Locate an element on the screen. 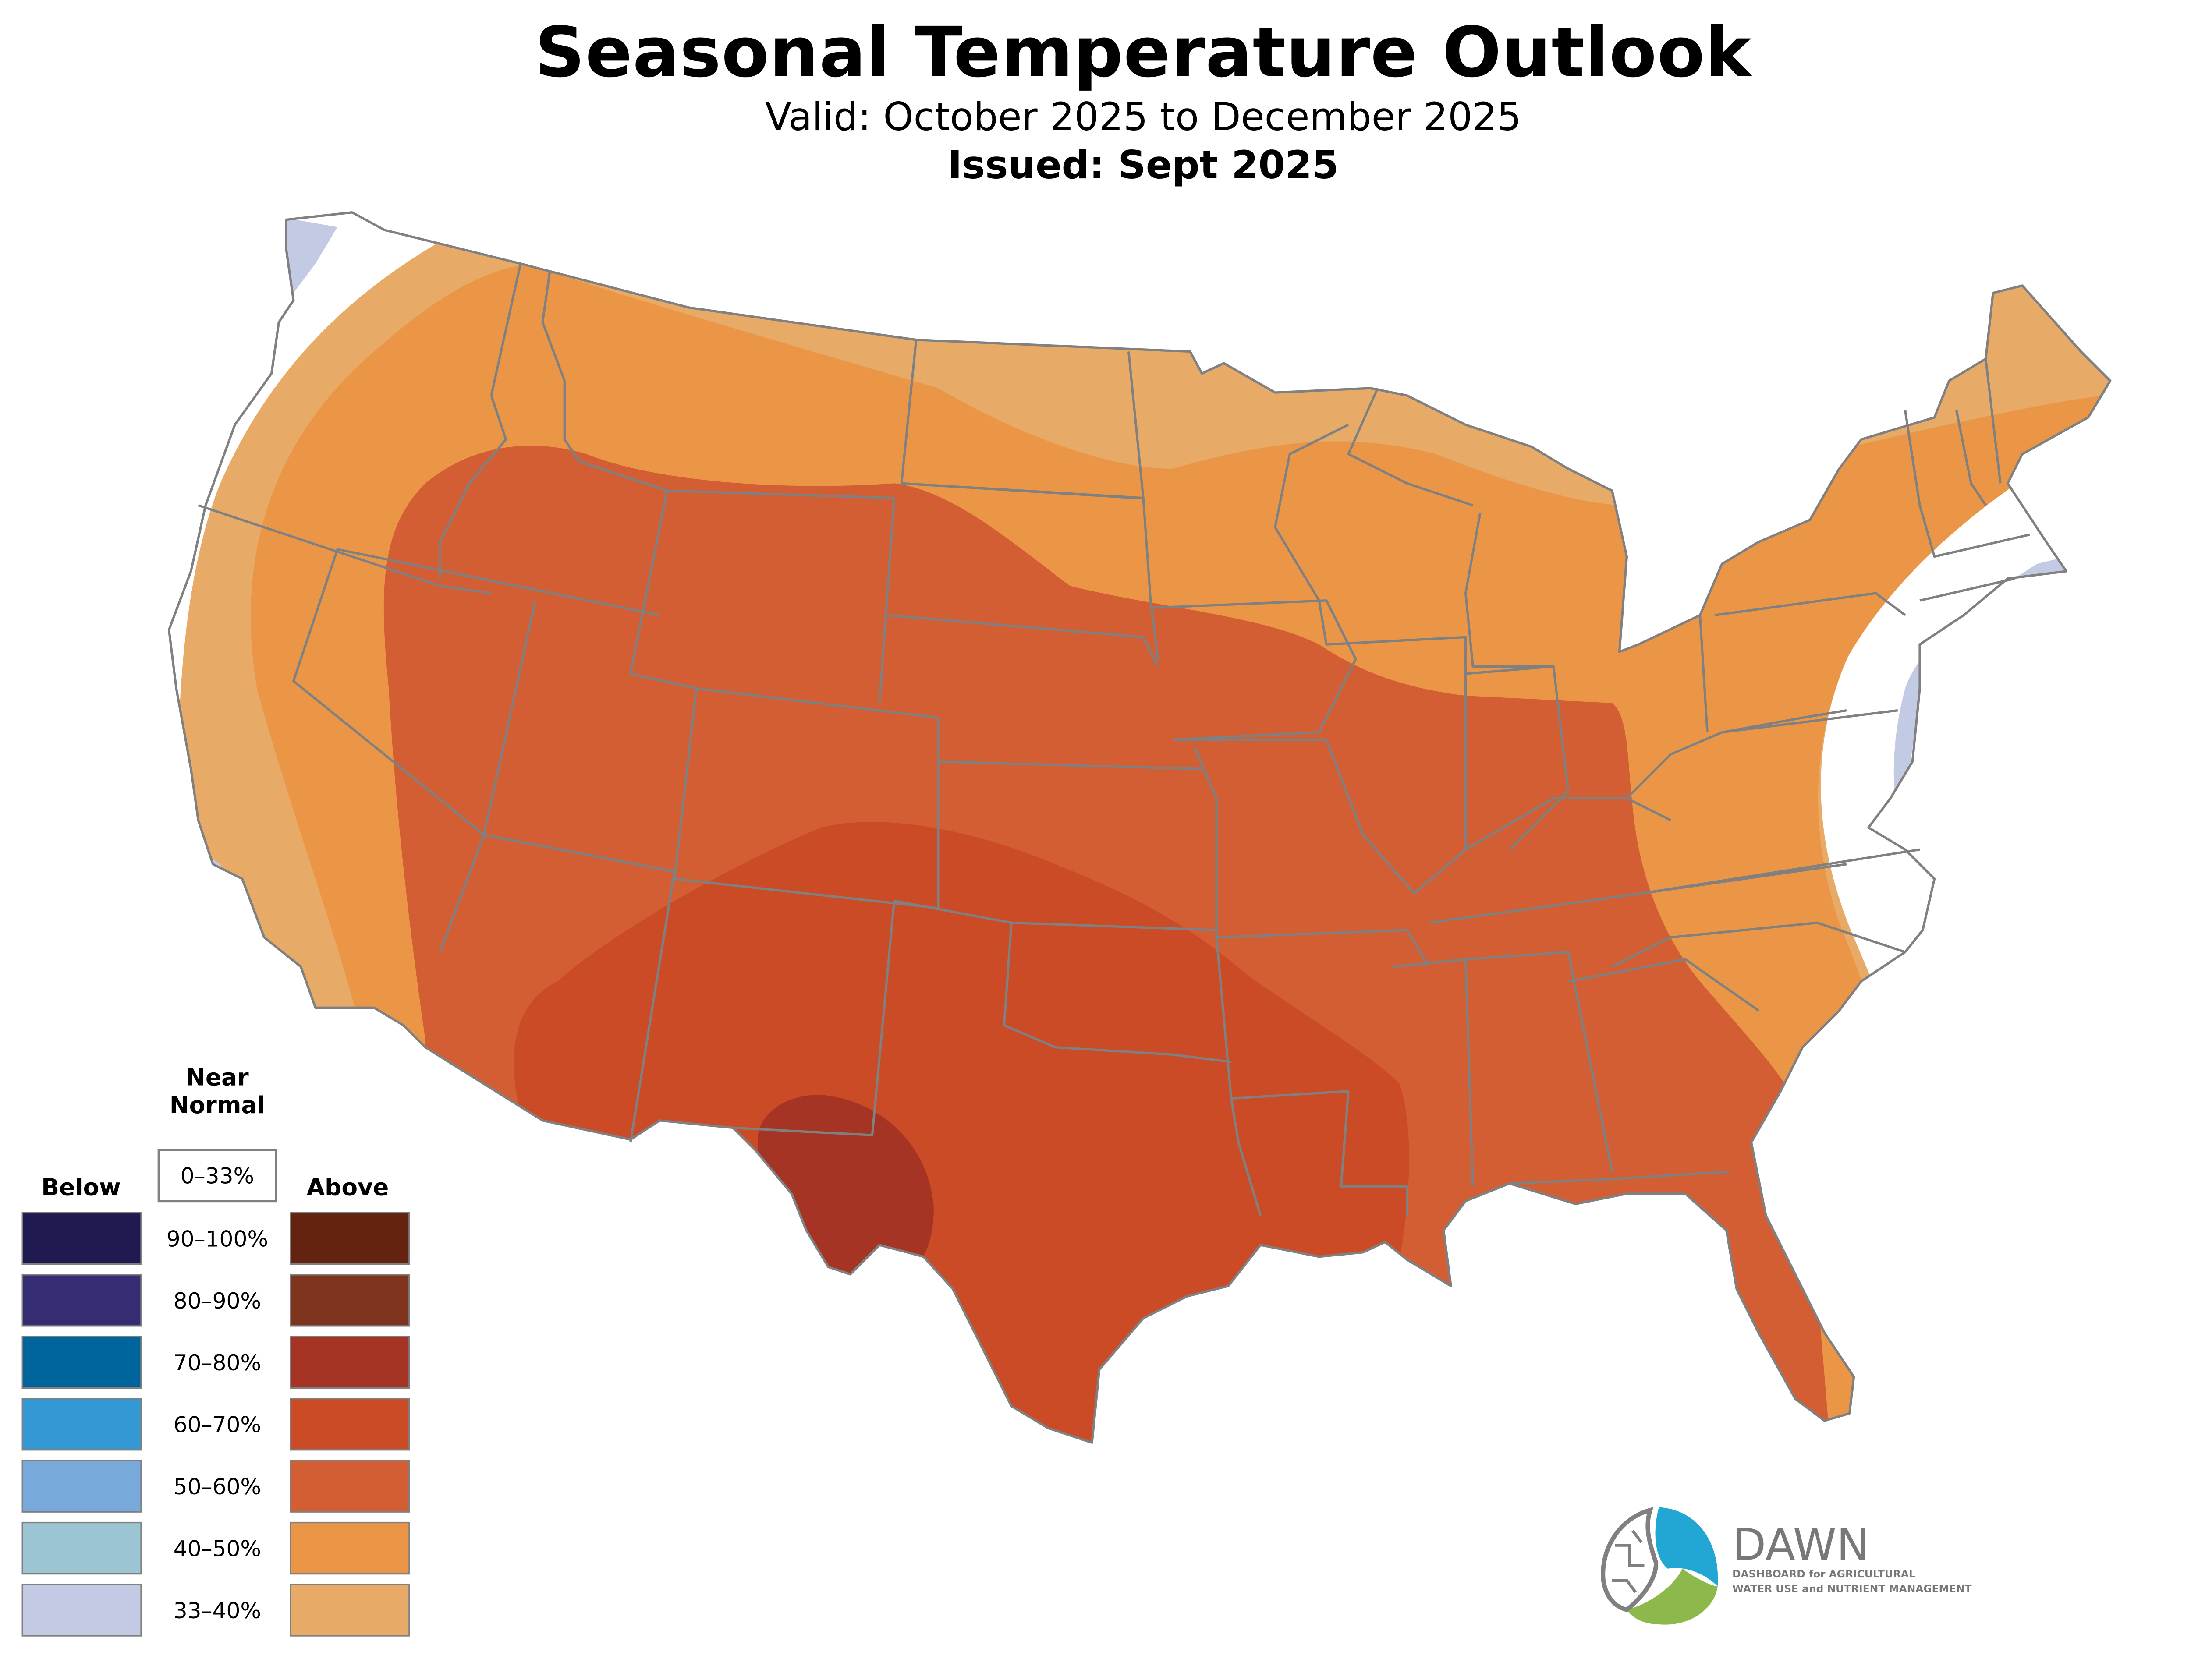 The image size is (2191, 1680). border-pa-md is located at coordinates (1810, 721).